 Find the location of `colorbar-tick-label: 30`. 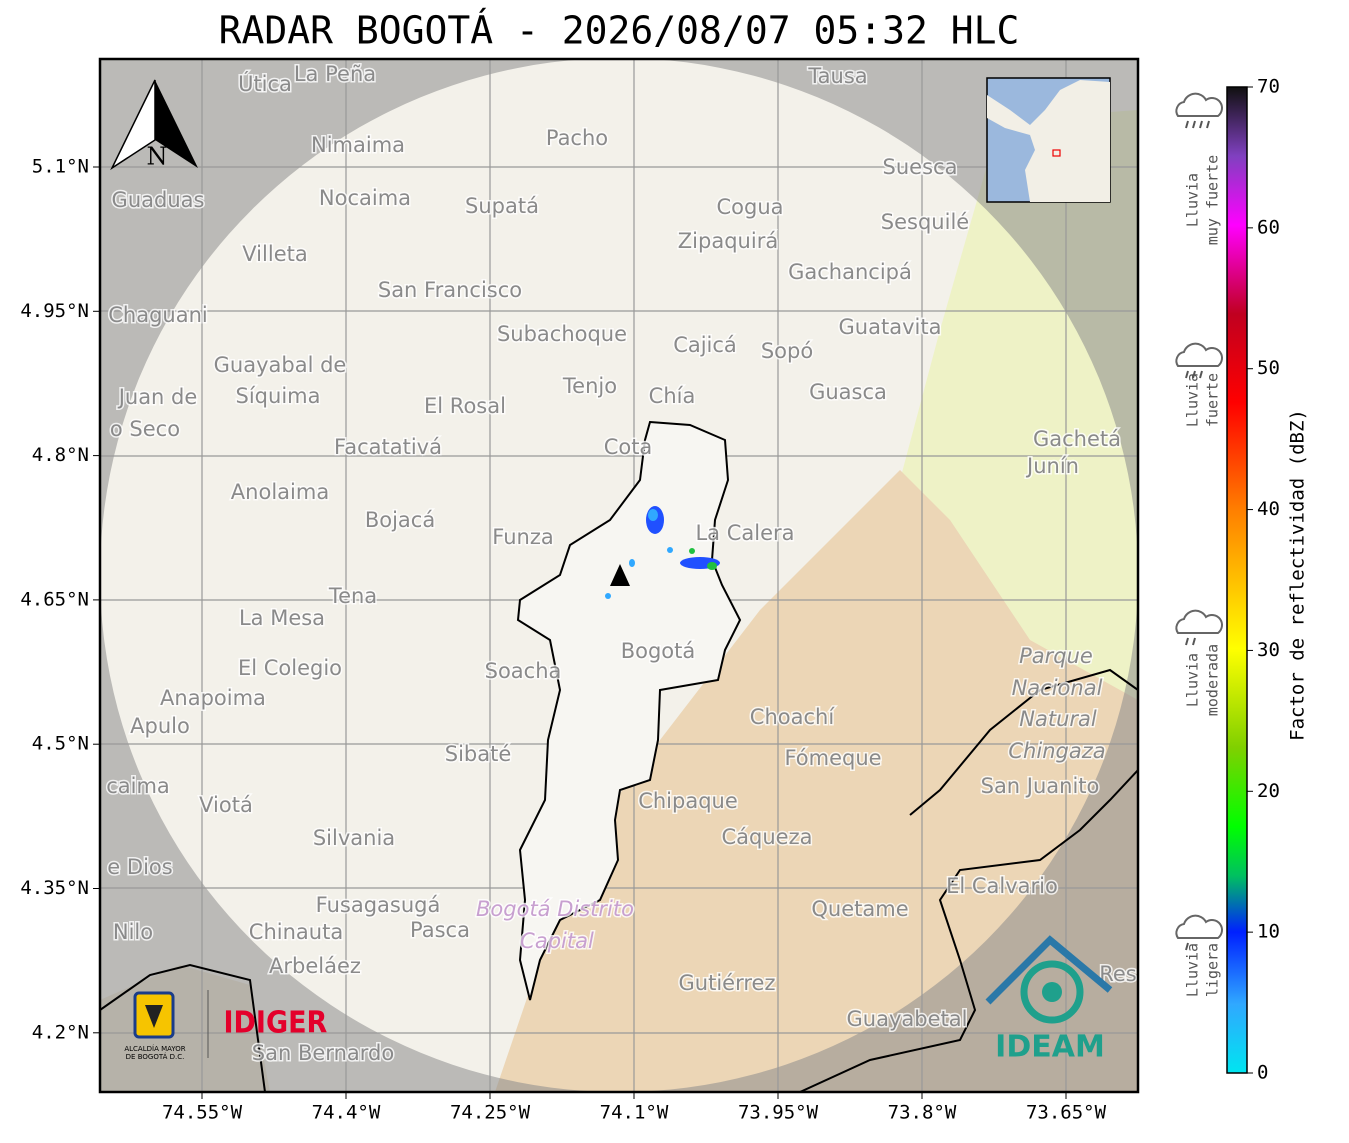

colorbar-tick-label: 30 is located at coordinates (1268, 650).